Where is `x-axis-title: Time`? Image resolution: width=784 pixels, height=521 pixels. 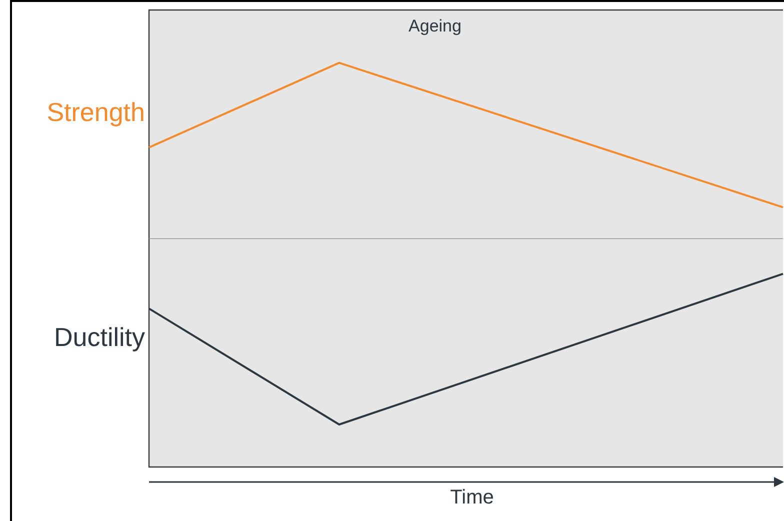 x-axis-title: Time is located at coordinates (472, 497).